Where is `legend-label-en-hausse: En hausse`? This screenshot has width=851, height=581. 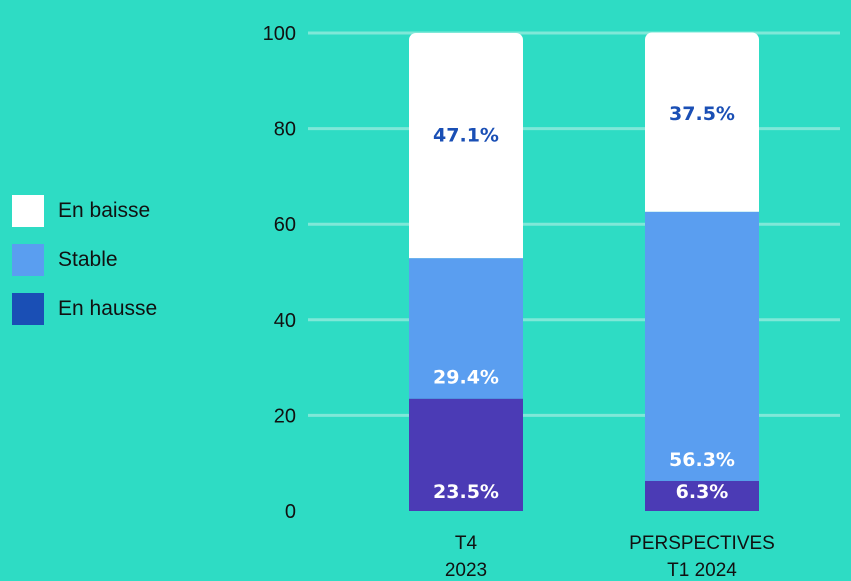
legend-label-en-hausse: En hausse is located at coordinates (107, 309).